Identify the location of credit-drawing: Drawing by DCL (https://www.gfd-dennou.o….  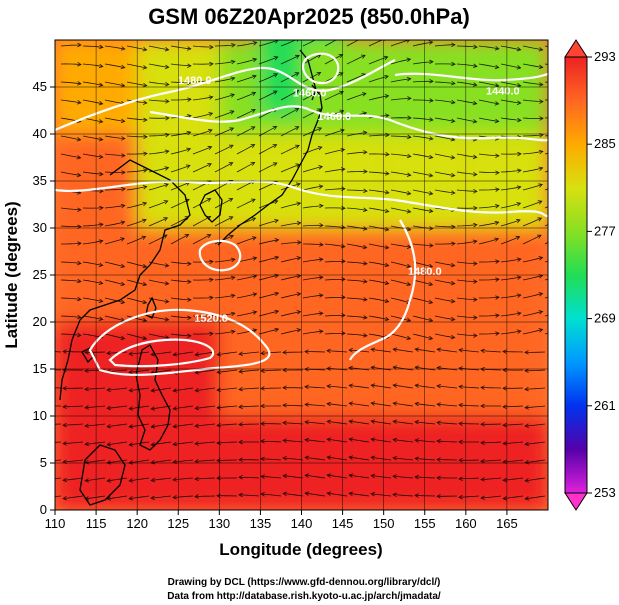
(304, 582).